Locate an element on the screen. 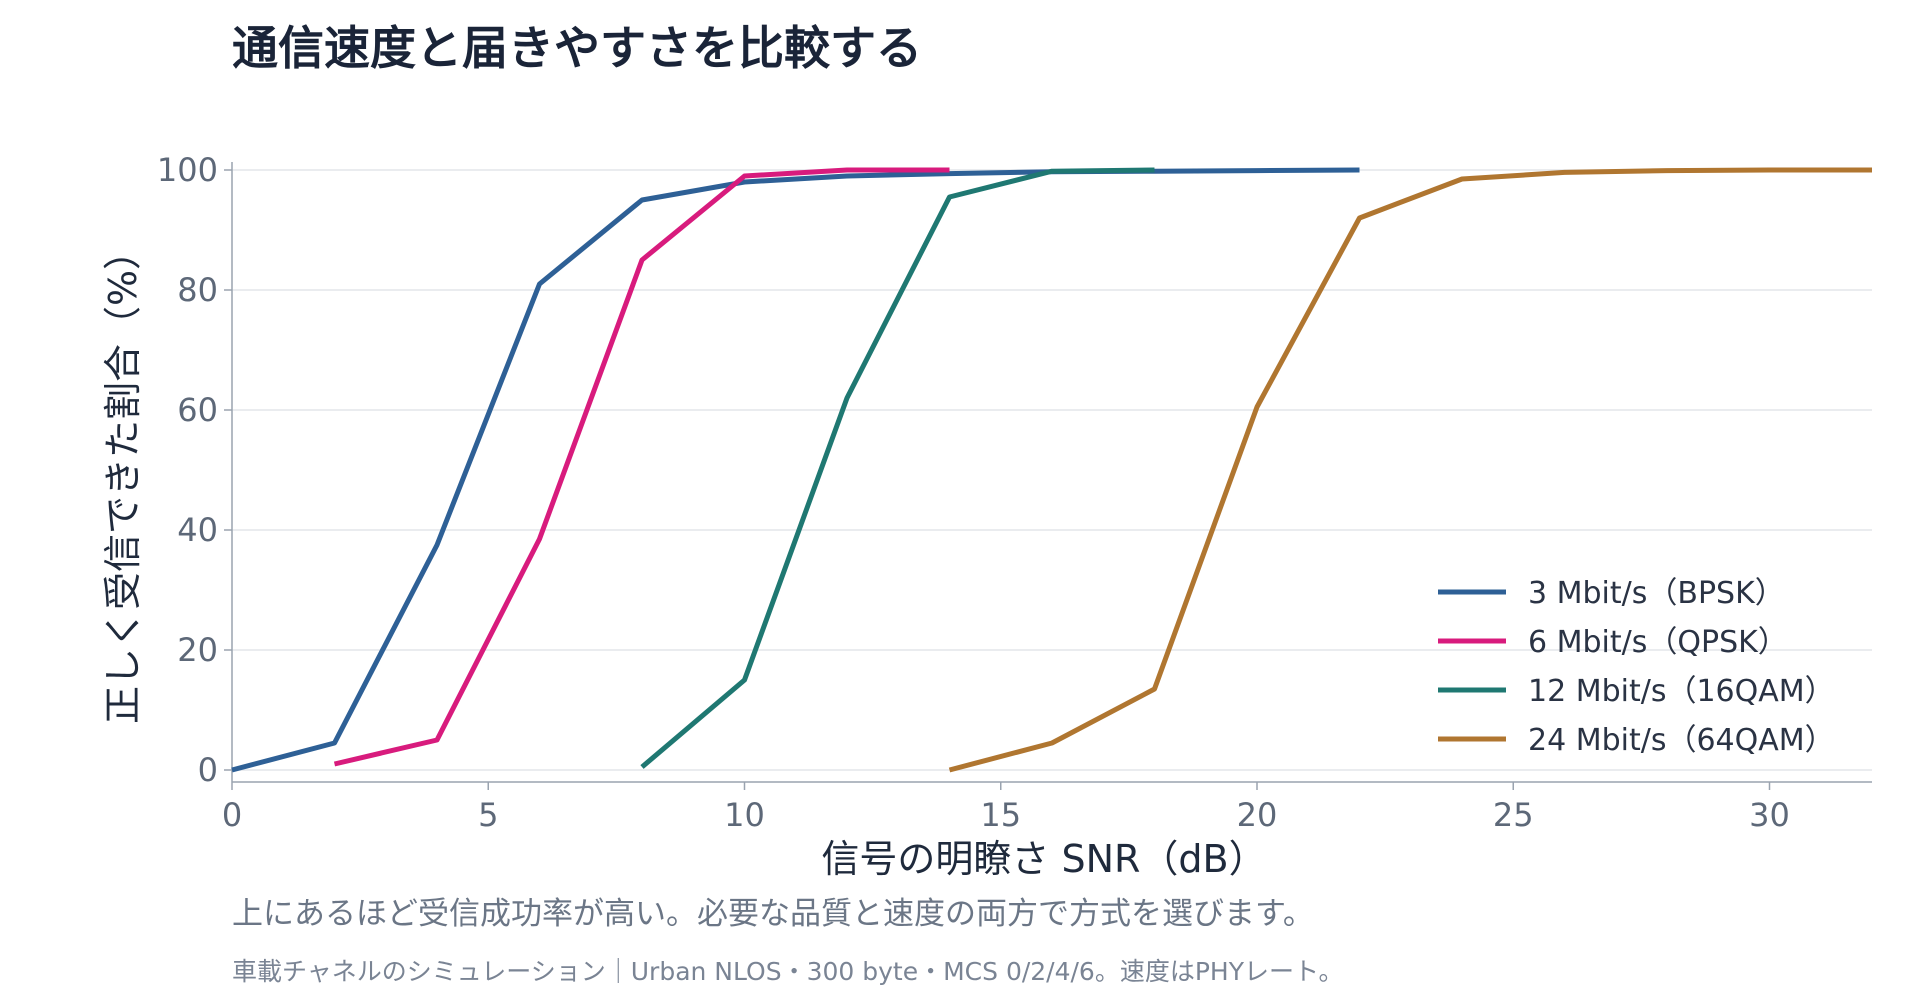 This screenshot has height=1008, width=1920. y-tick-label-2: 40 is located at coordinates (197, 530).